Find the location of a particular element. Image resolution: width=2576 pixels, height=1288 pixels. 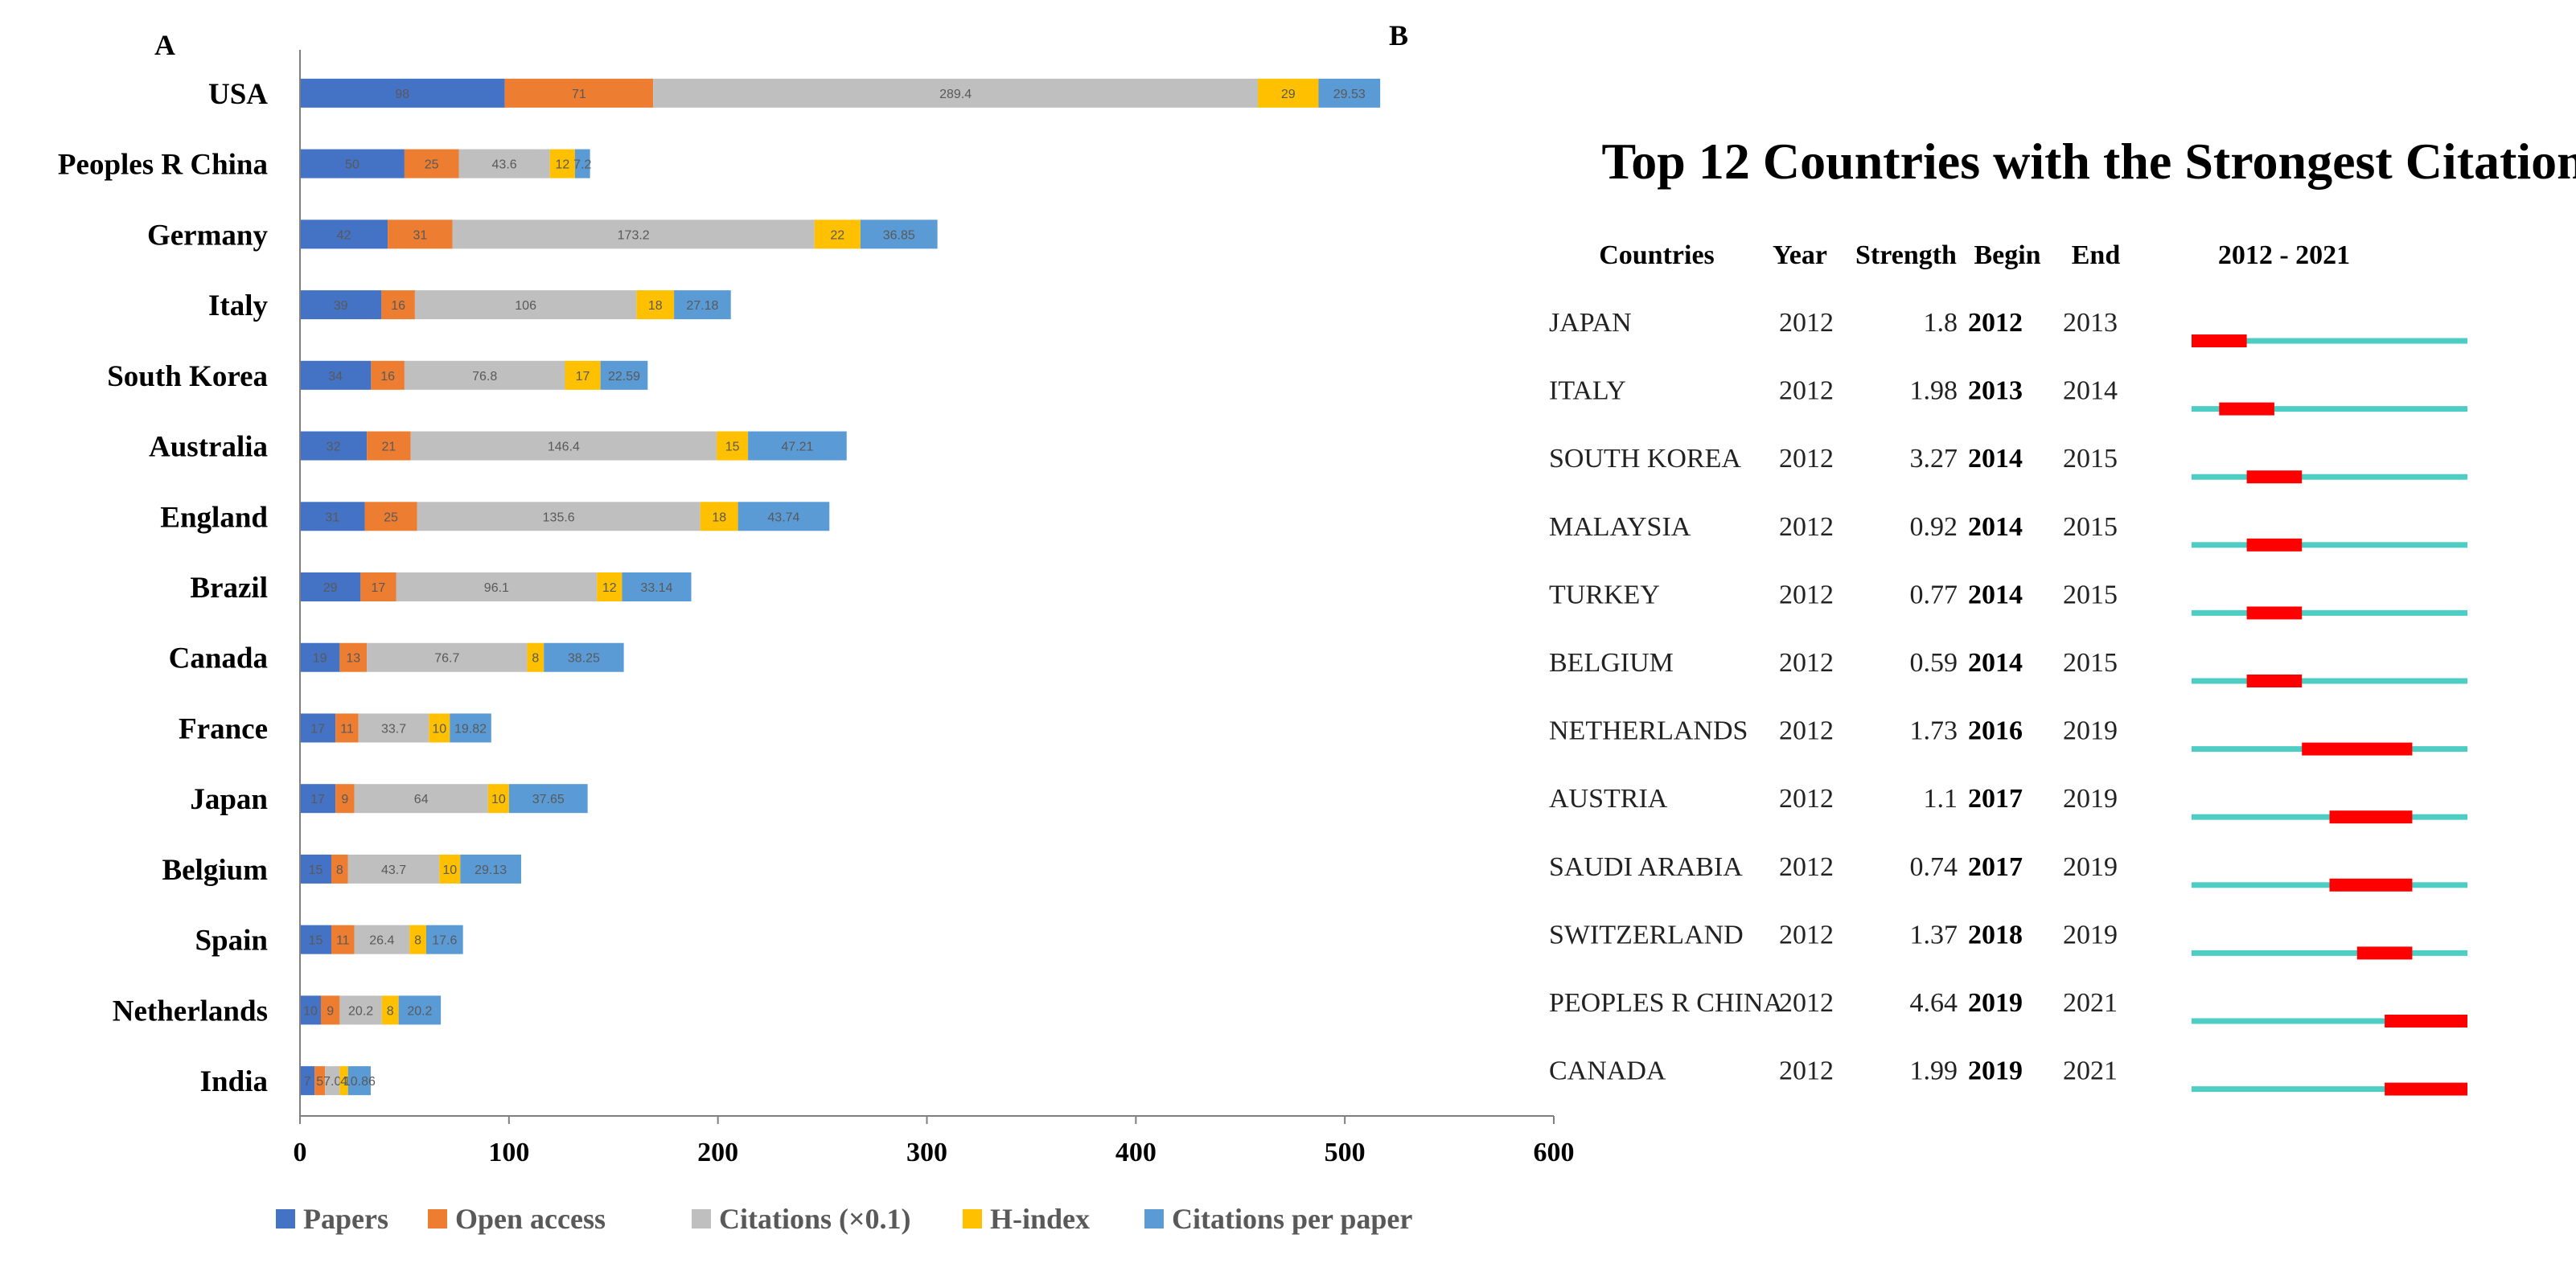

row-year-turkey: 2012 is located at coordinates (1806, 594).